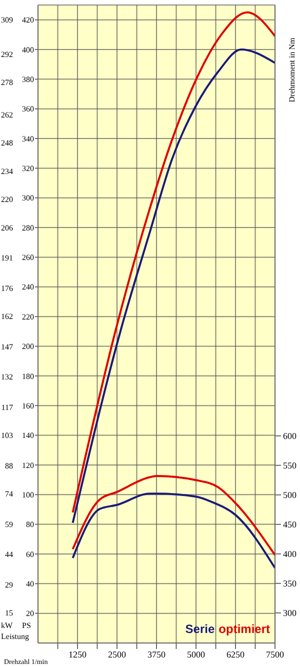 The image size is (300, 666). What do you see at coordinates (28, 317) in the screenshot?
I see `y-tick-label: 220` at bounding box center [28, 317].